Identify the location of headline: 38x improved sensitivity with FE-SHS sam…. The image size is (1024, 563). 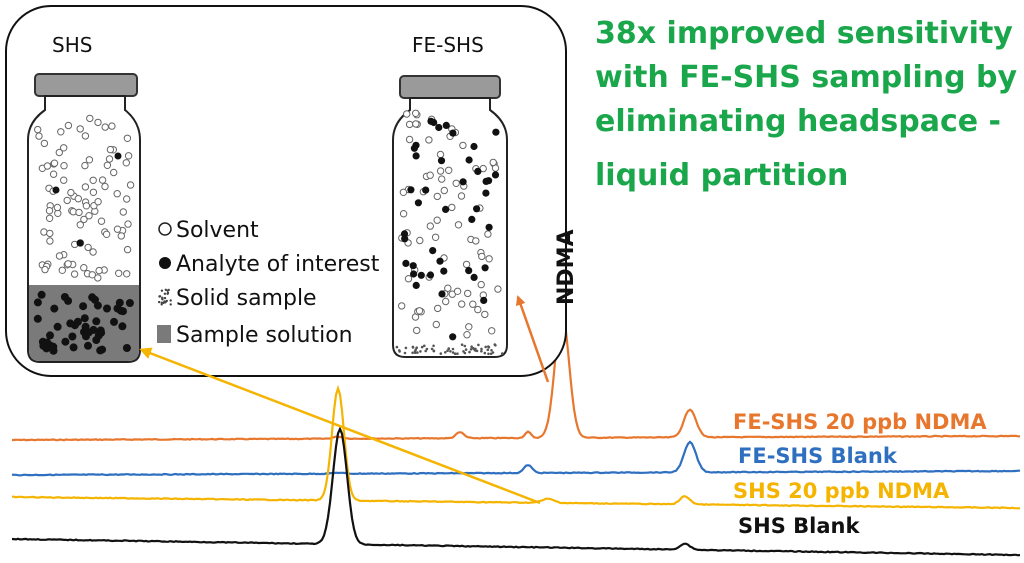
(806, 104).